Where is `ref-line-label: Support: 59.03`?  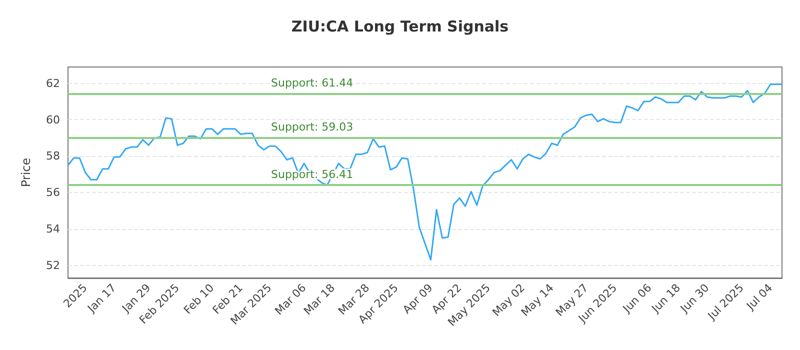 ref-line-label: Support: 59.03 is located at coordinates (312, 127).